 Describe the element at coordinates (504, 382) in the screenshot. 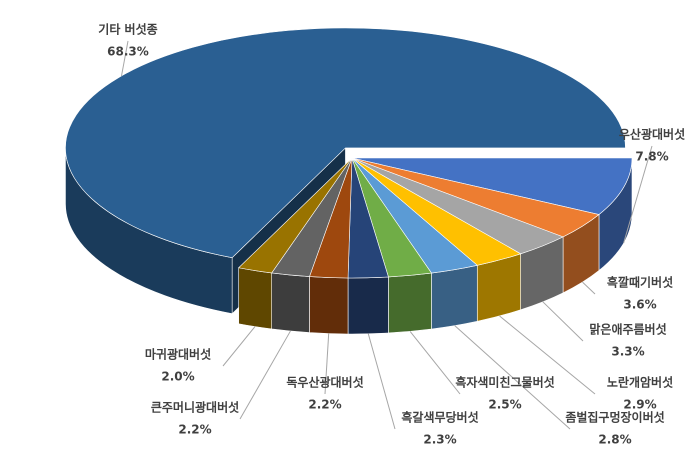

I see `data-label-name: 흑자색미친그물버섯` at that location.